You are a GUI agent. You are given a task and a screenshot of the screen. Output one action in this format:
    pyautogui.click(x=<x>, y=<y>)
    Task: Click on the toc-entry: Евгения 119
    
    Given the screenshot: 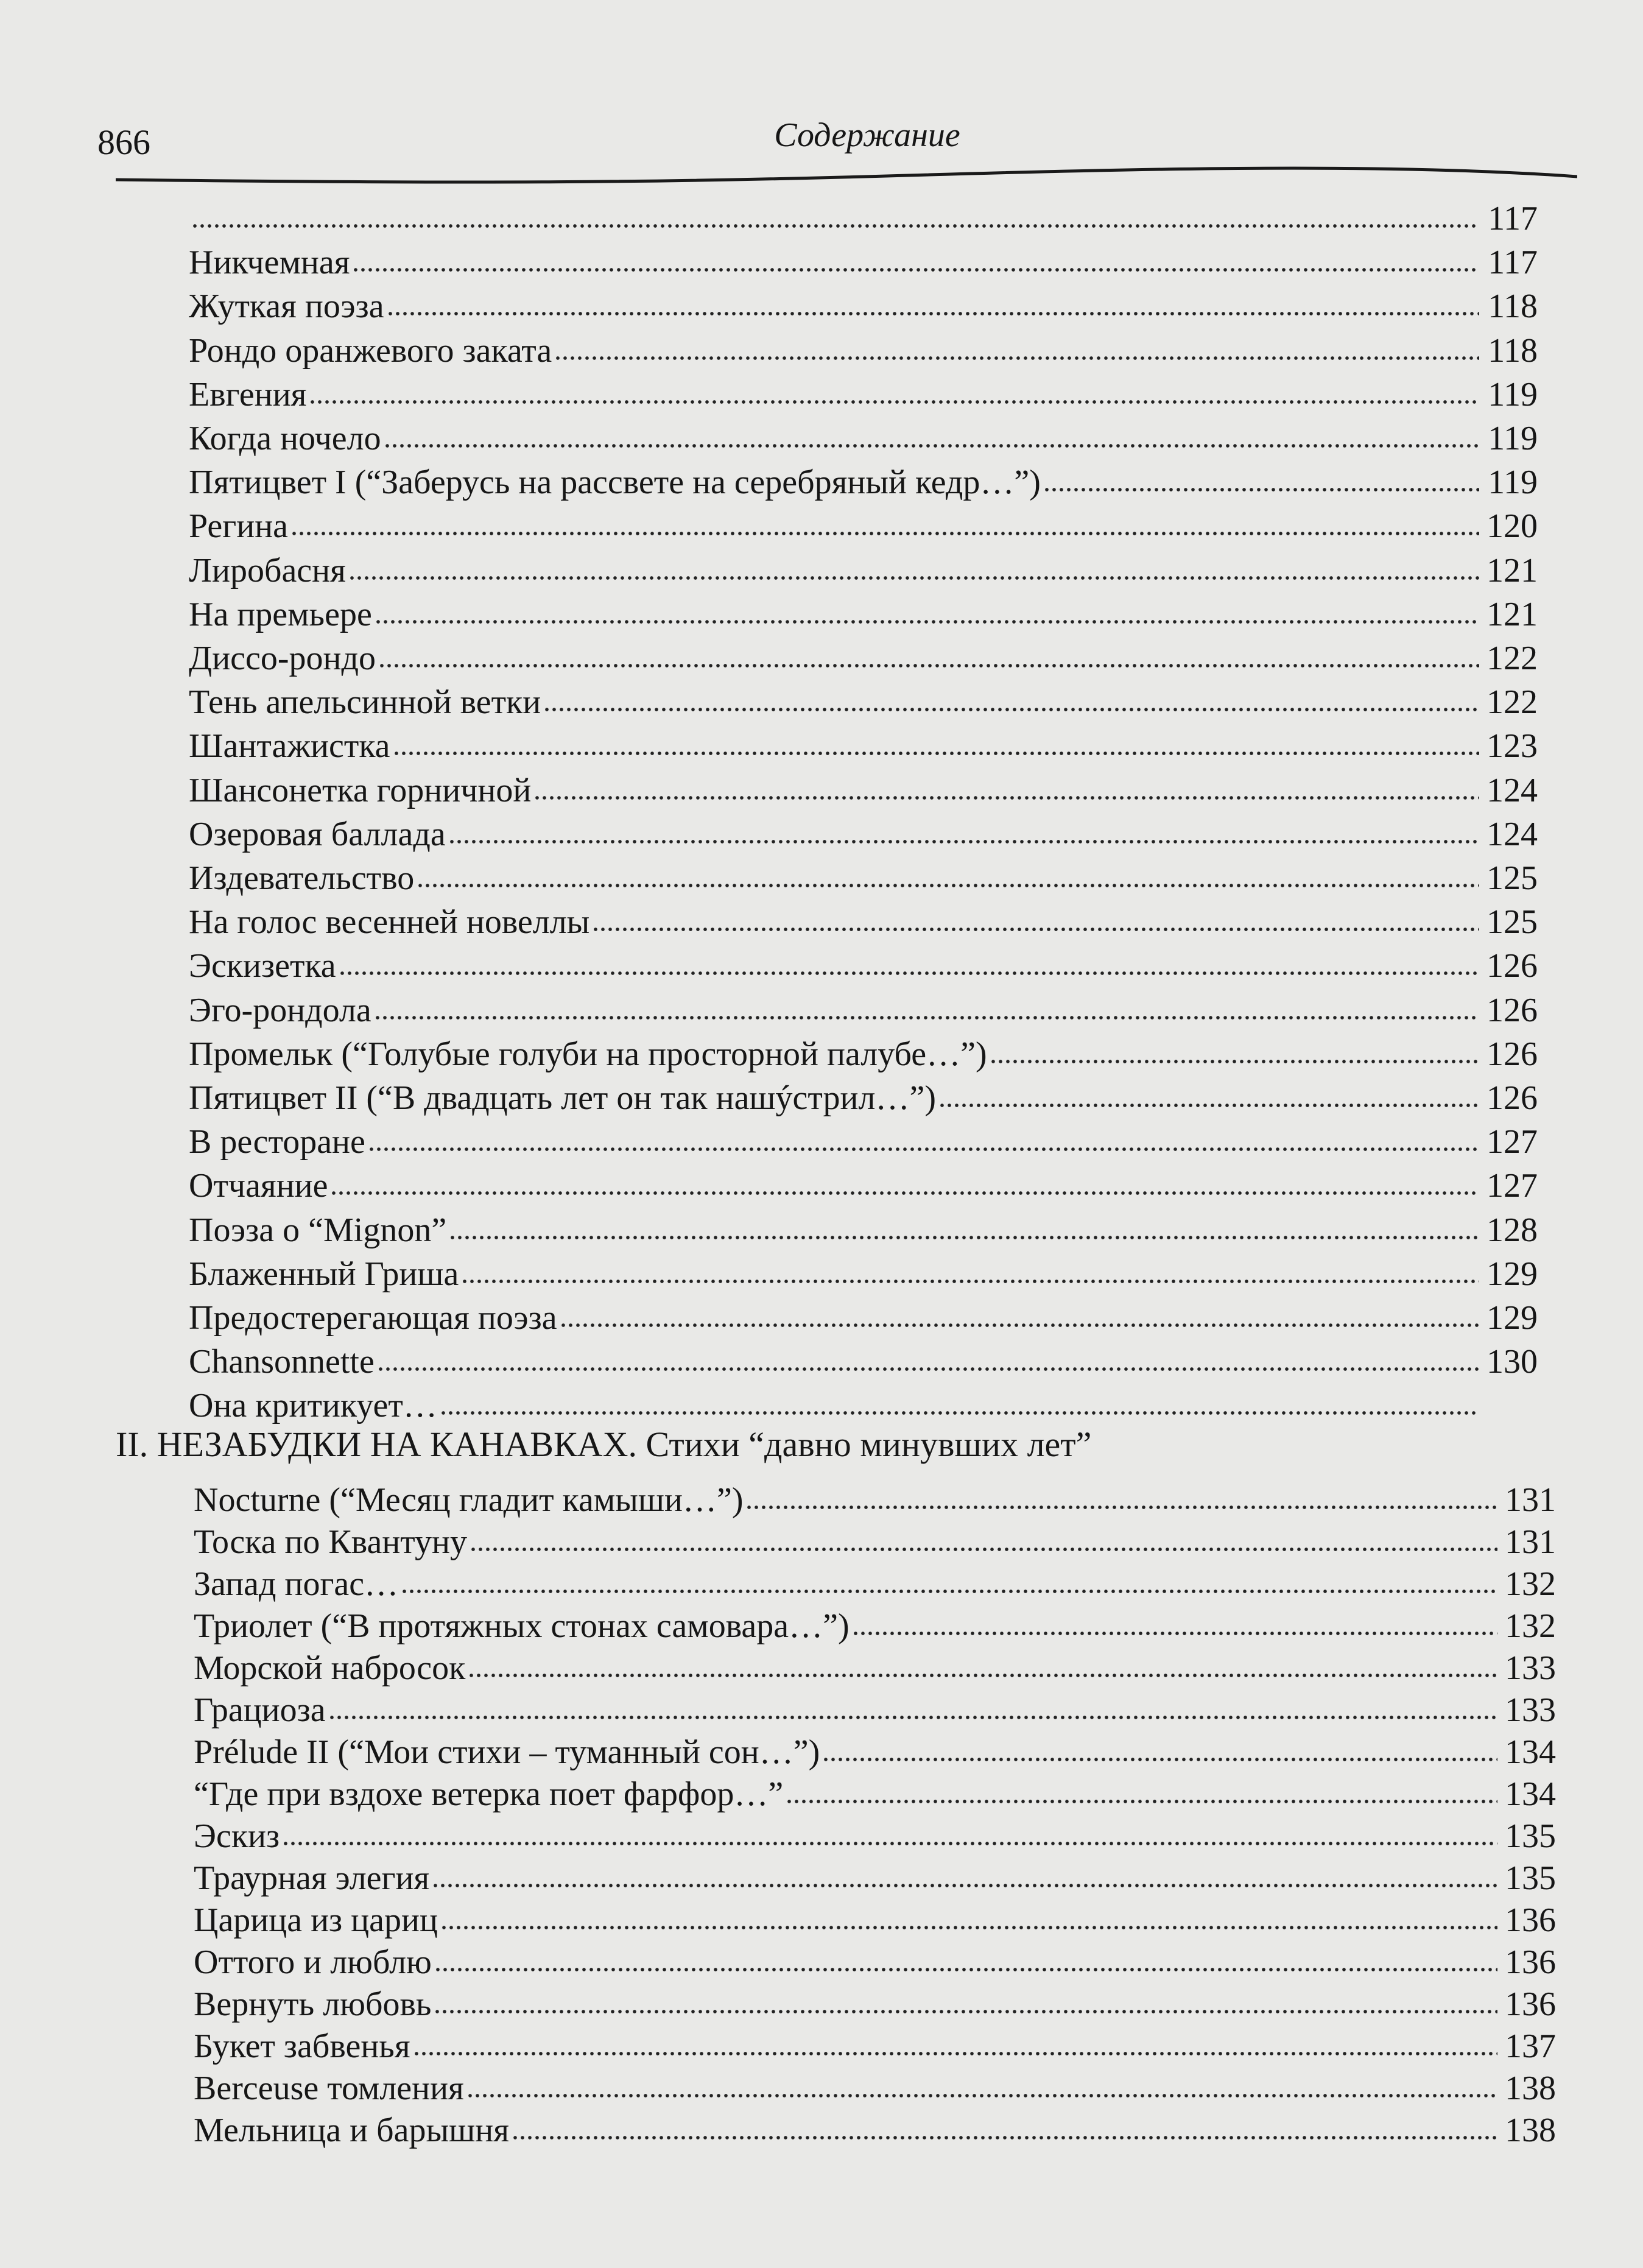 What is the action you would take?
    pyautogui.click(x=863, y=395)
    